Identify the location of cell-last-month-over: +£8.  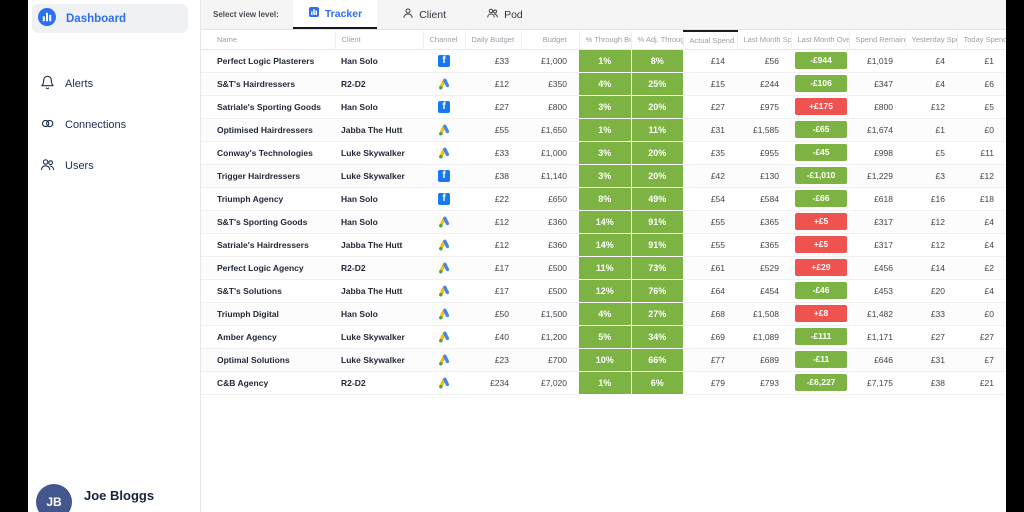
(820, 314).